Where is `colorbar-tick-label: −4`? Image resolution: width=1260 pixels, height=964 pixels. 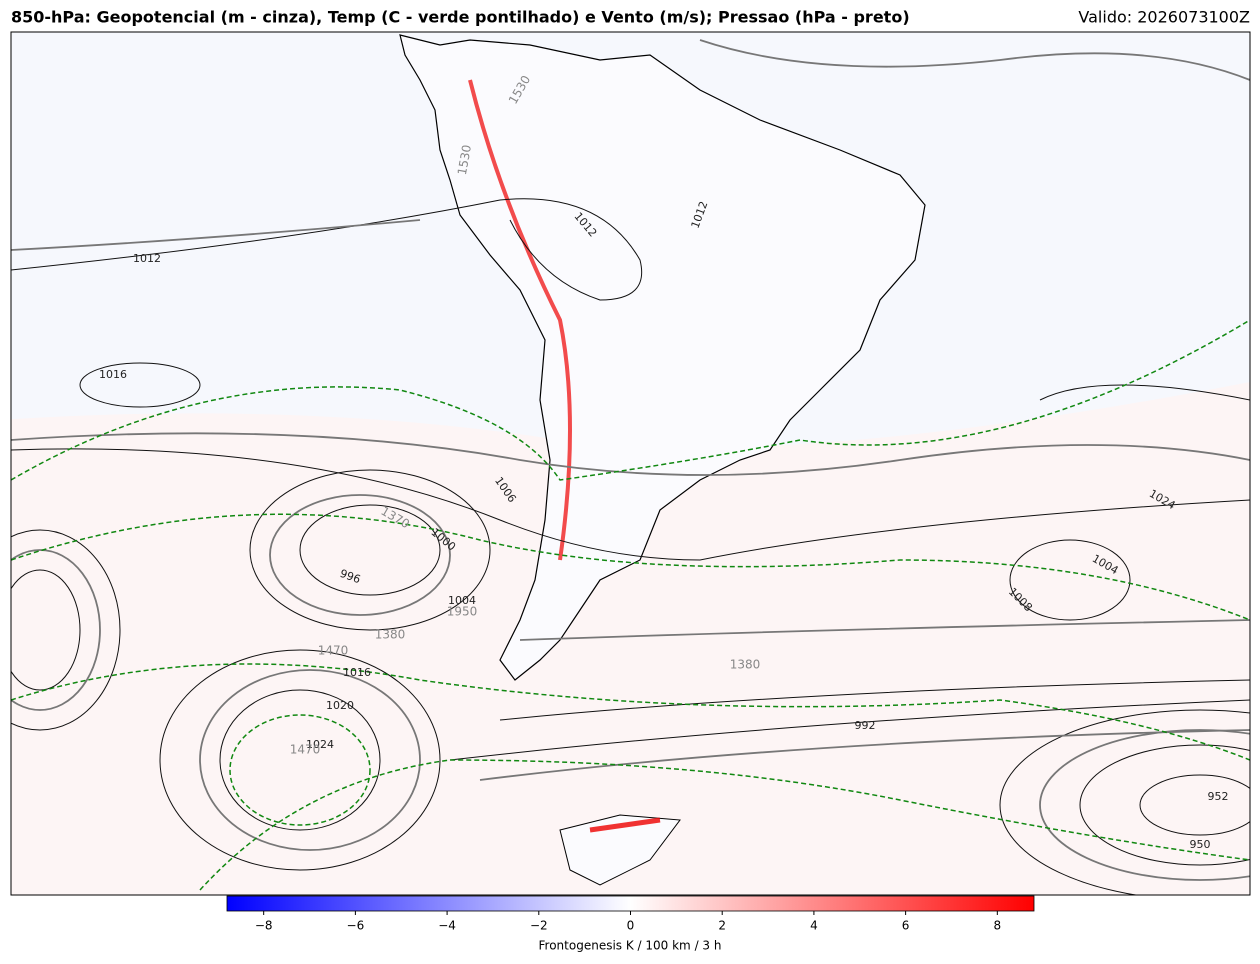 colorbar-tick-label: −4 is located at coordinates (447, 926).